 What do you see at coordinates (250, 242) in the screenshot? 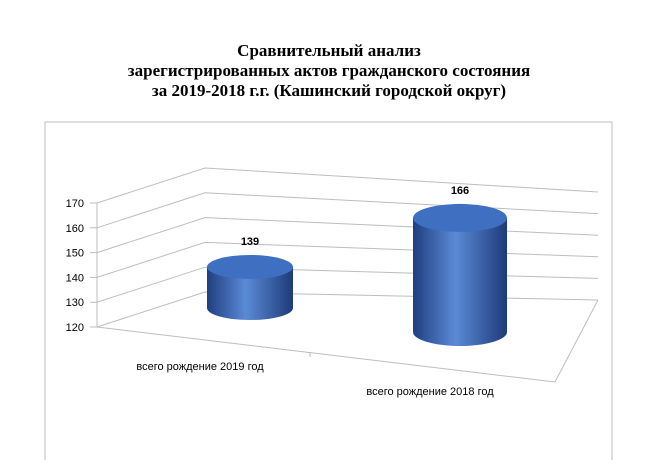
I see `value-label: 139` at bounding box center [250, 242].